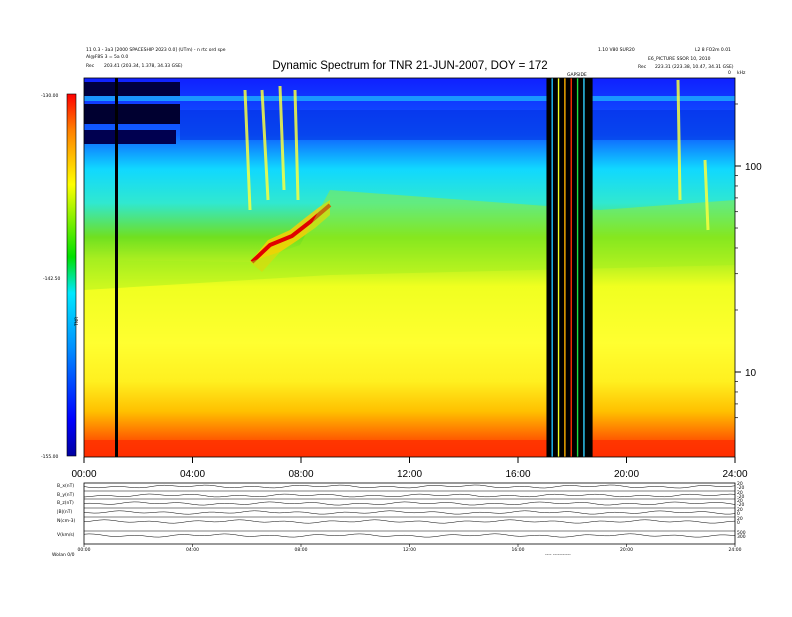 The height and width of the screenshot is (617, 792). I want to click on footer-mid: ---- -----------, so click(558, 555).